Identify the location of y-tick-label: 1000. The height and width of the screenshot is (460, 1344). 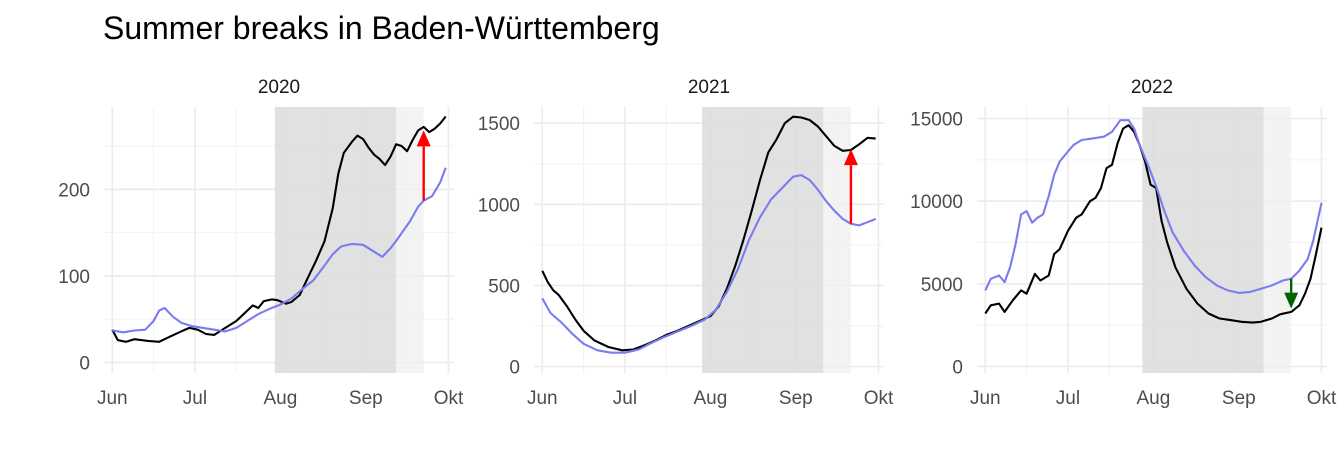
(499, 205).